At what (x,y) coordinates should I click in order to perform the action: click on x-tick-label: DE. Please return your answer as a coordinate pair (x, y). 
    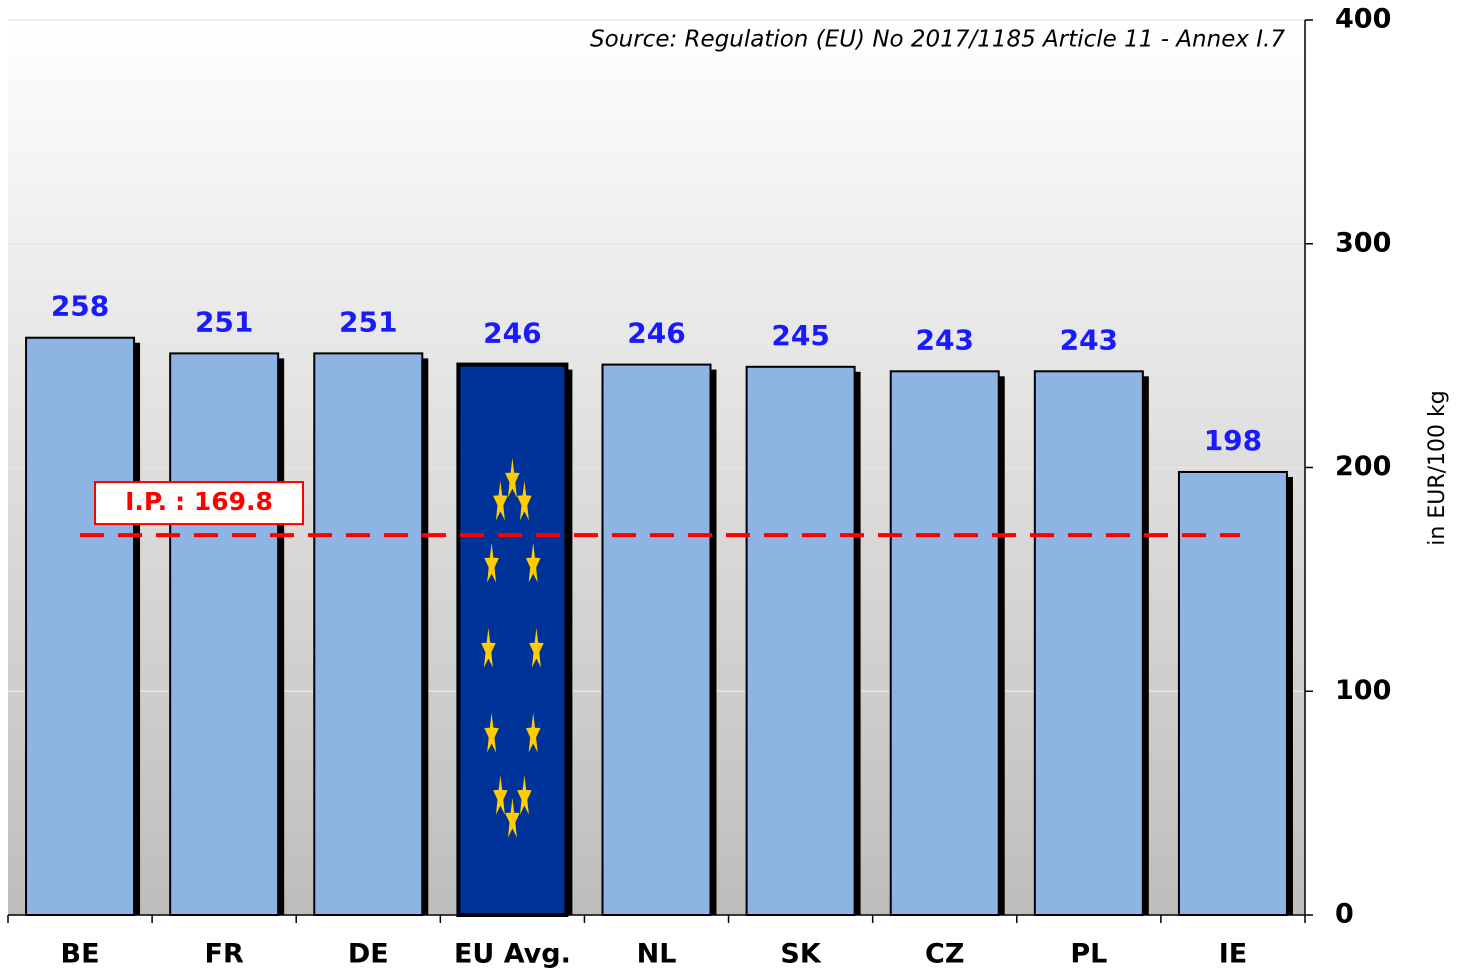
    Looking at the image, I should click on (368, 954).